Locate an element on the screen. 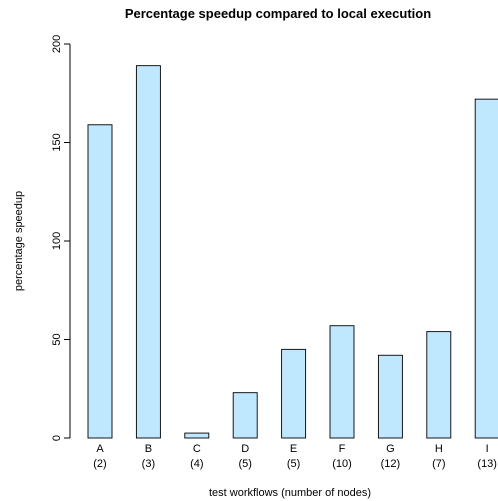 This screenshot has height=501, width=498. bar-G is located at coordinates (390, 396).